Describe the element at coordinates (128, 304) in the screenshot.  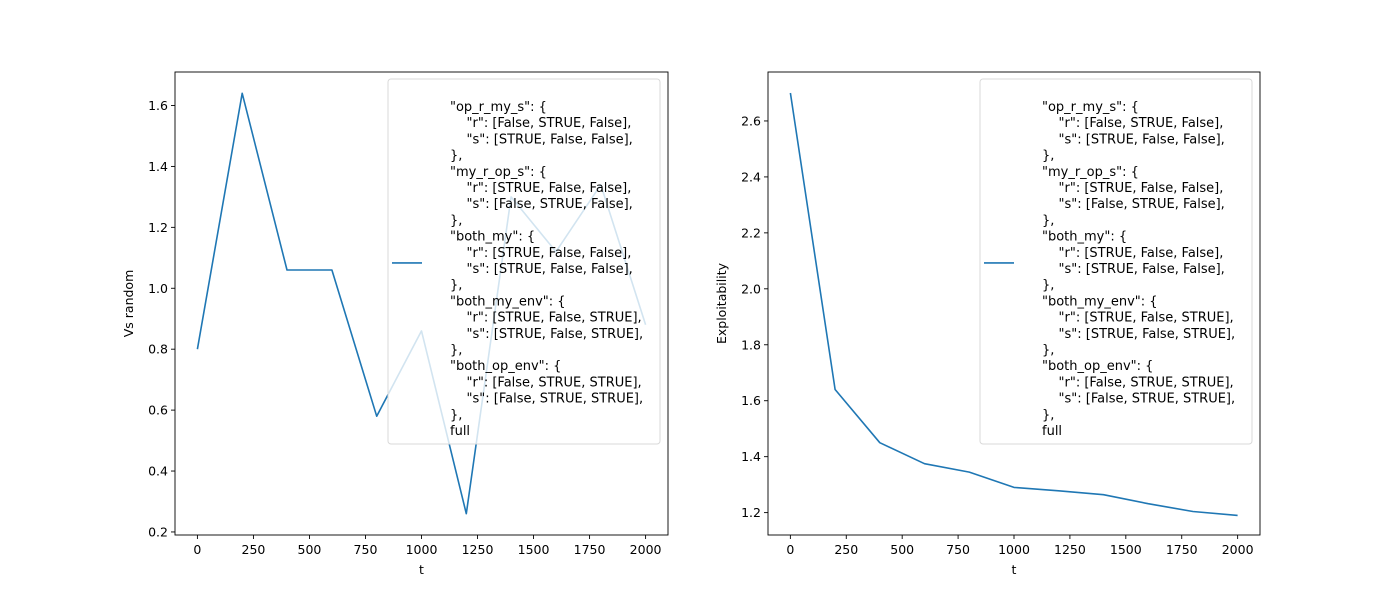
I see `y-axis-label: Vs random` at that location.